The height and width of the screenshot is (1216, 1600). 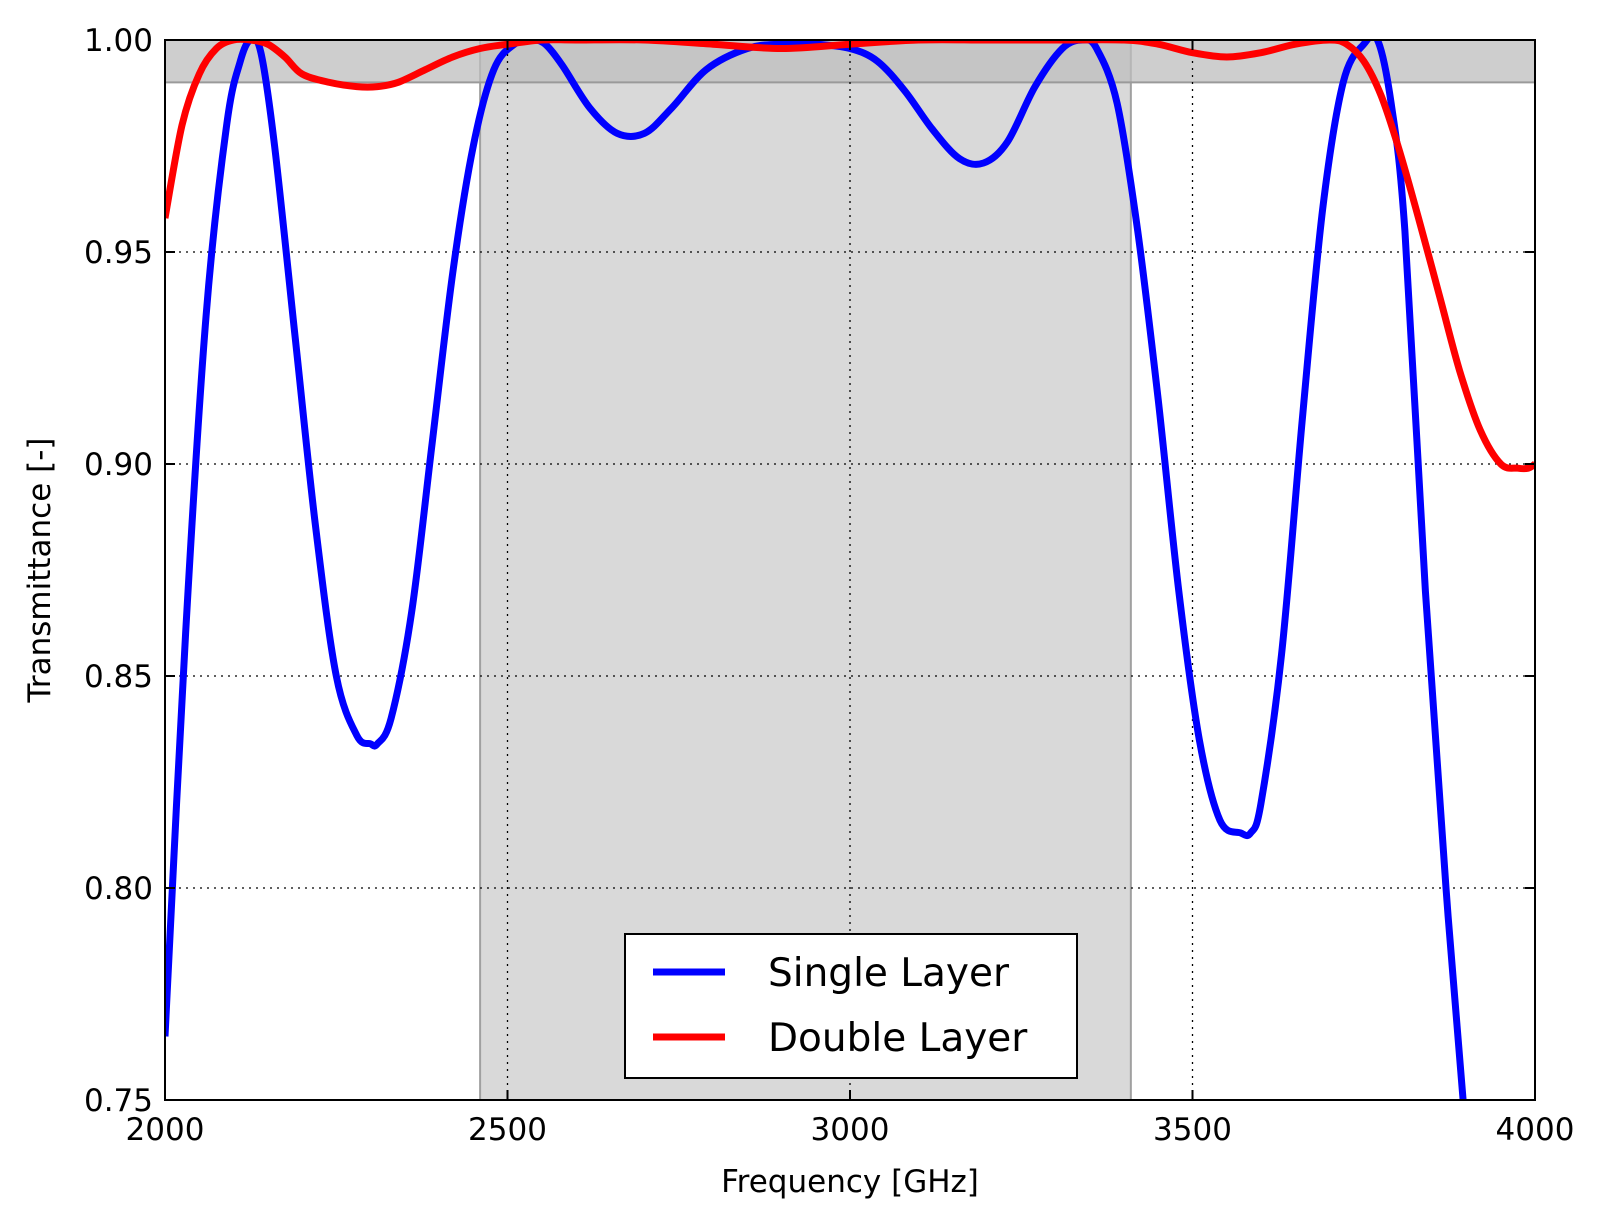 I want to click on y-tick-label: 0.80, so click(x=118, y=889).